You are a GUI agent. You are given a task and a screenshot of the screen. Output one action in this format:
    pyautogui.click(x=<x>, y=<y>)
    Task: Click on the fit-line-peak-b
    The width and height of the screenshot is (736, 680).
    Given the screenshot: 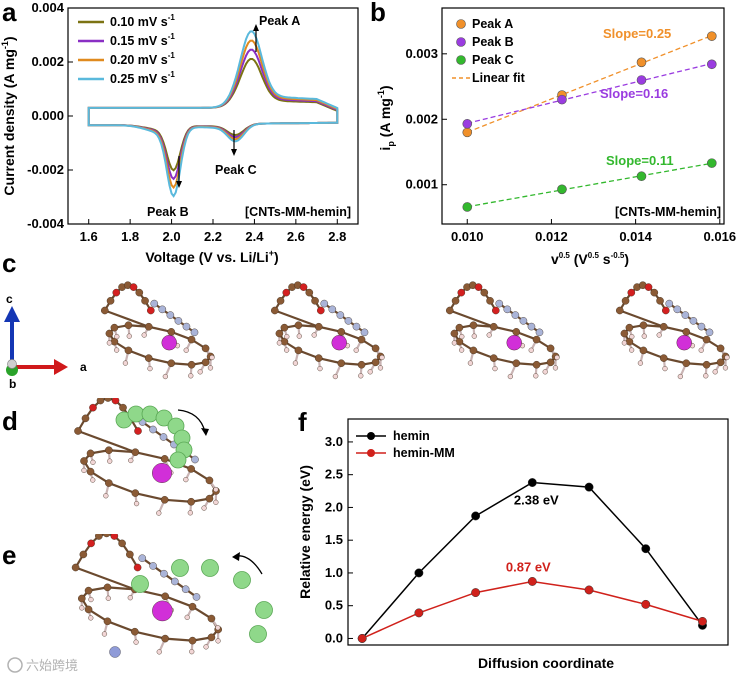 What is the action you would take?
    pyautogui.click(x=590, y=93)
    